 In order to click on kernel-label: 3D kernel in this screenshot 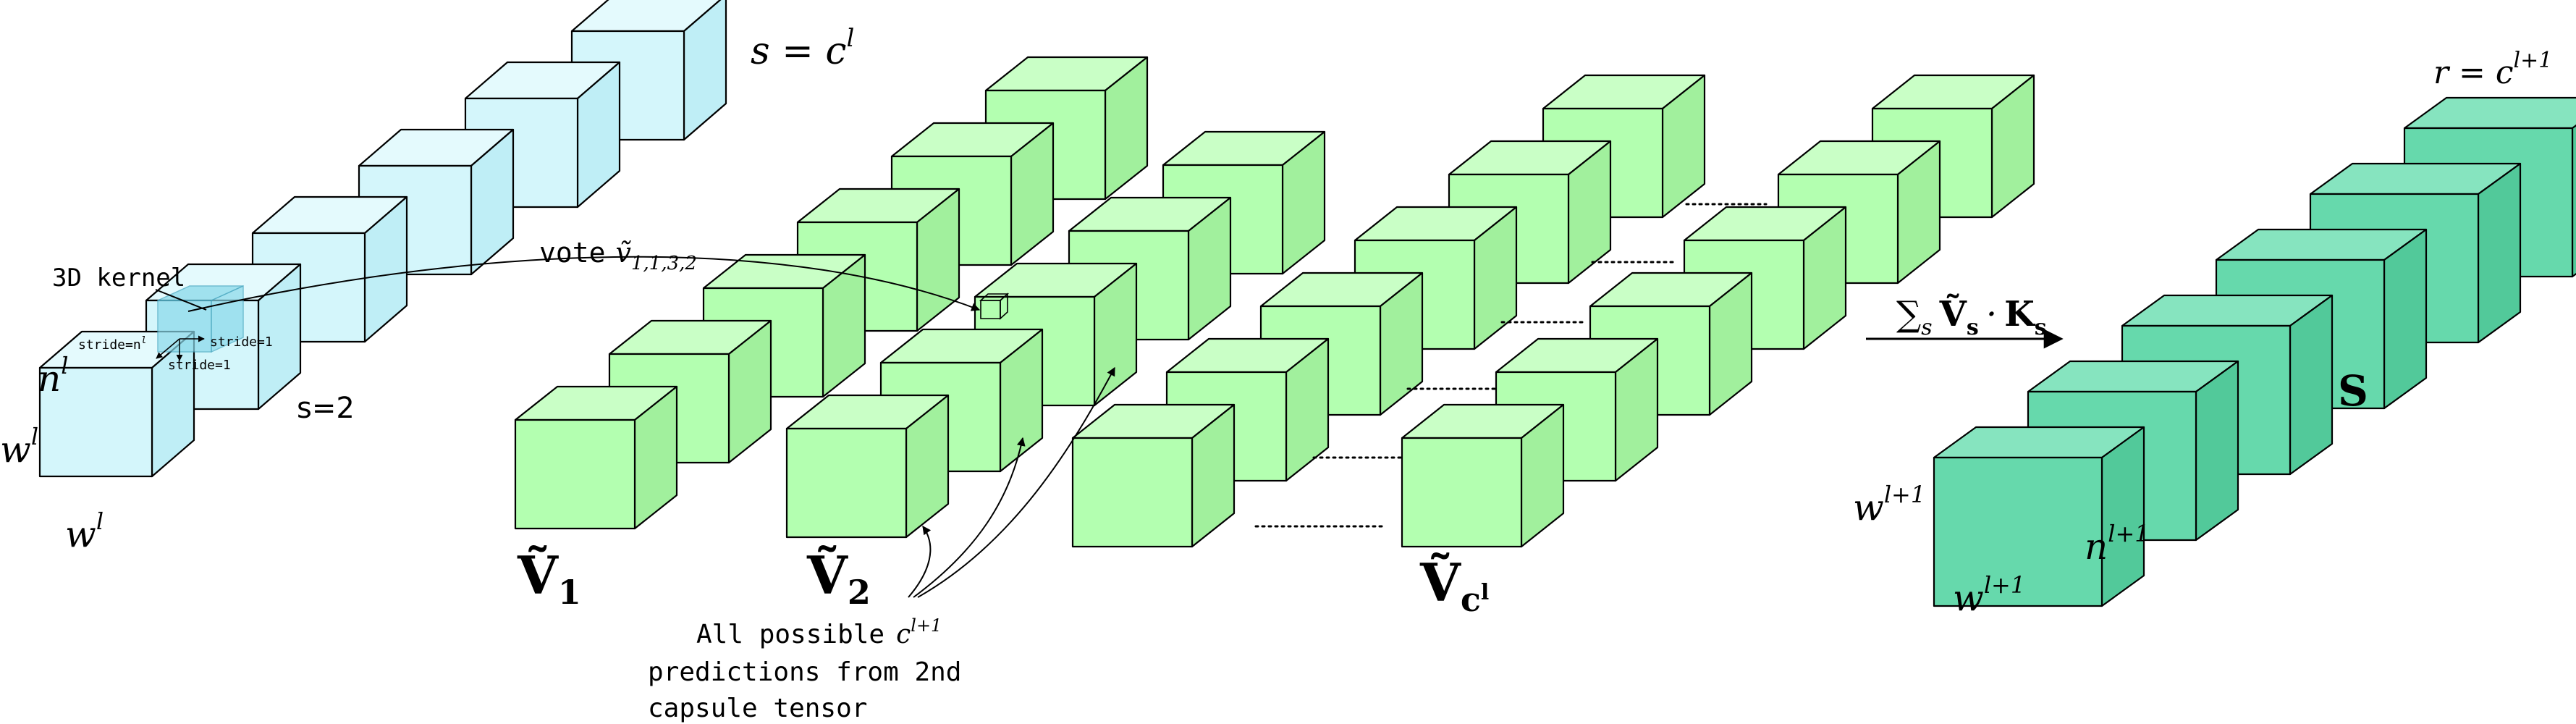, I will do `click(118, 278)`.